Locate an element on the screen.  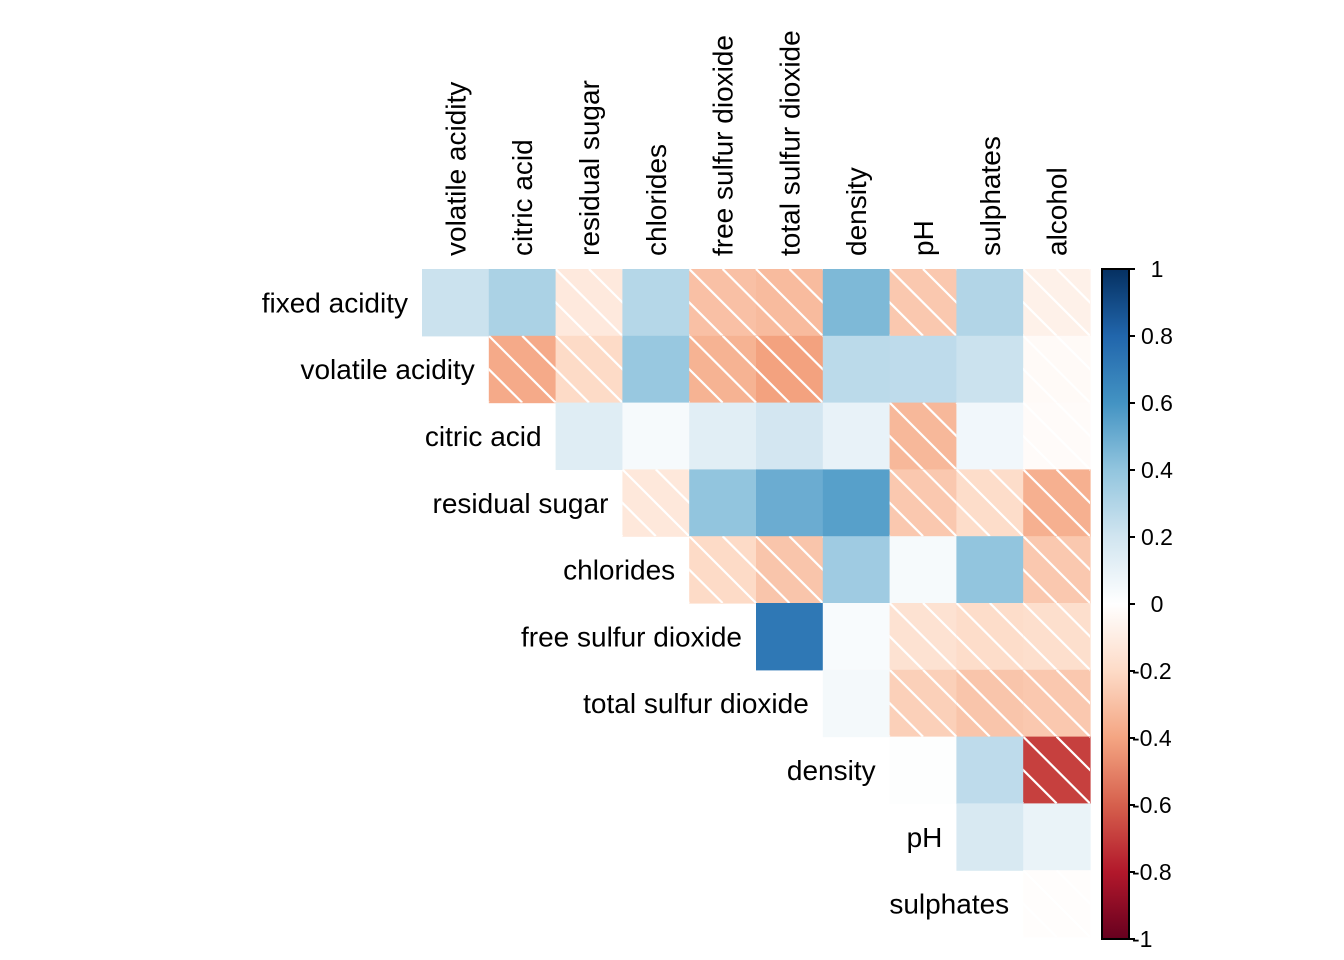
colorbar-tick-label: -0.8 is located at coordinates (1152, 872).